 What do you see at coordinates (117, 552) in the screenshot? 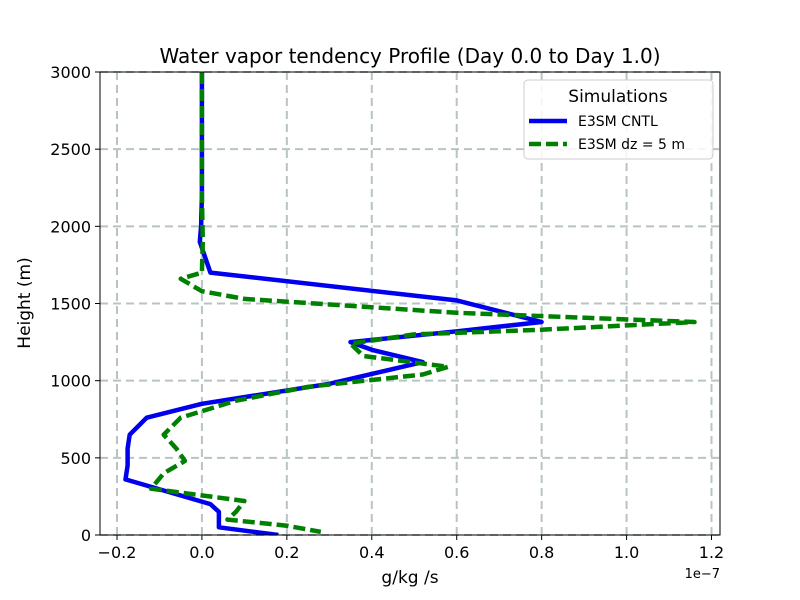
I see `x-tick-label: −0.2` at bounding box center [117, 552].